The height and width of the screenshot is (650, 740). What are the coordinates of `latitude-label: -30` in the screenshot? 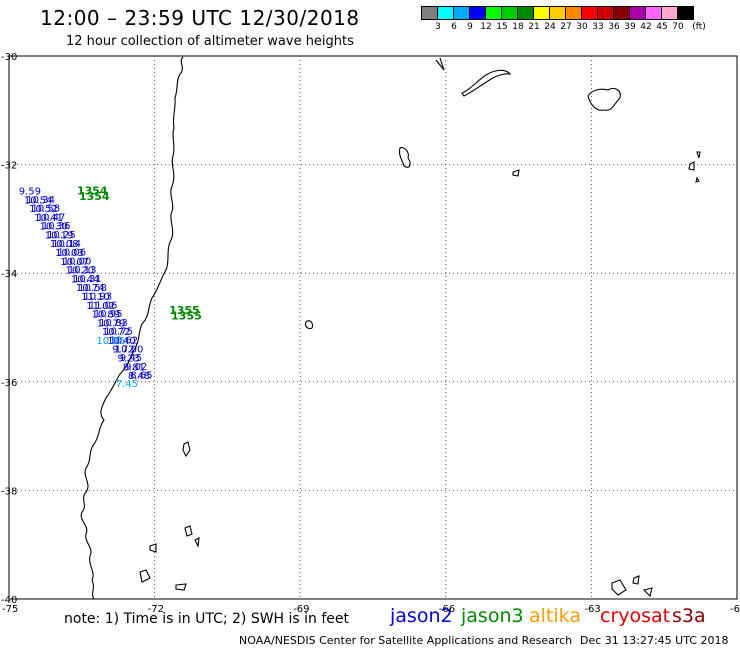 It's located at (9, 57).